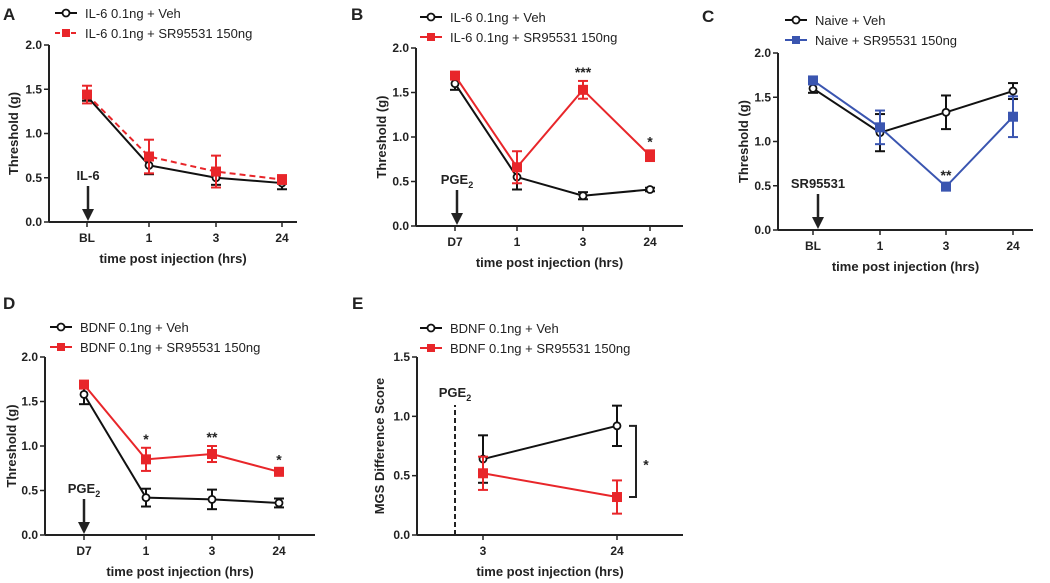  What do you see at coordinates (708, 16) in the screenshot?
I see `panel-label: C` at bounding box center [708, 16].